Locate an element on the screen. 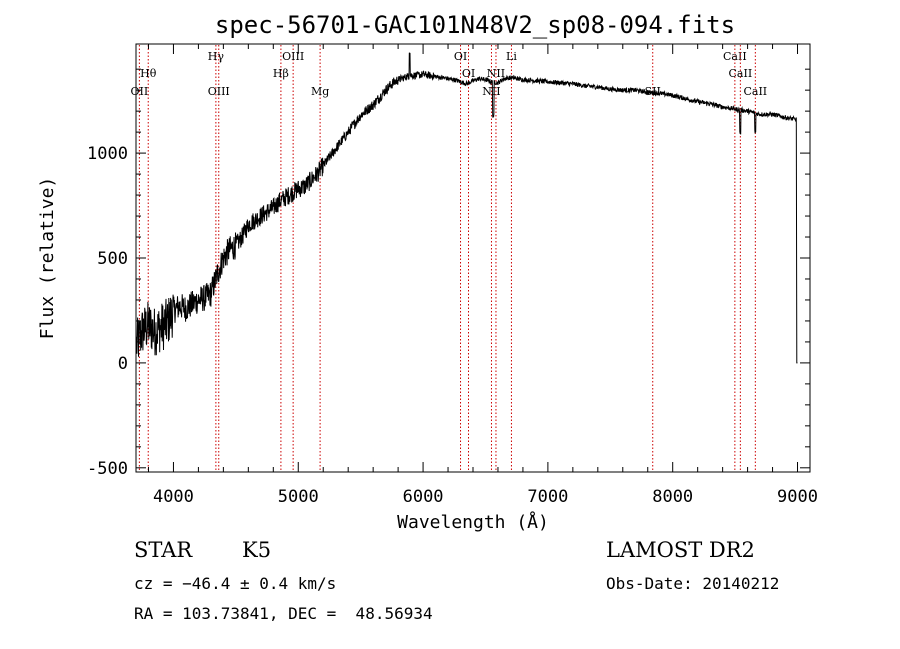 The width and height of the screenshot is (900, 649). line-marker-label: OII is located at coordinates (140, 91).